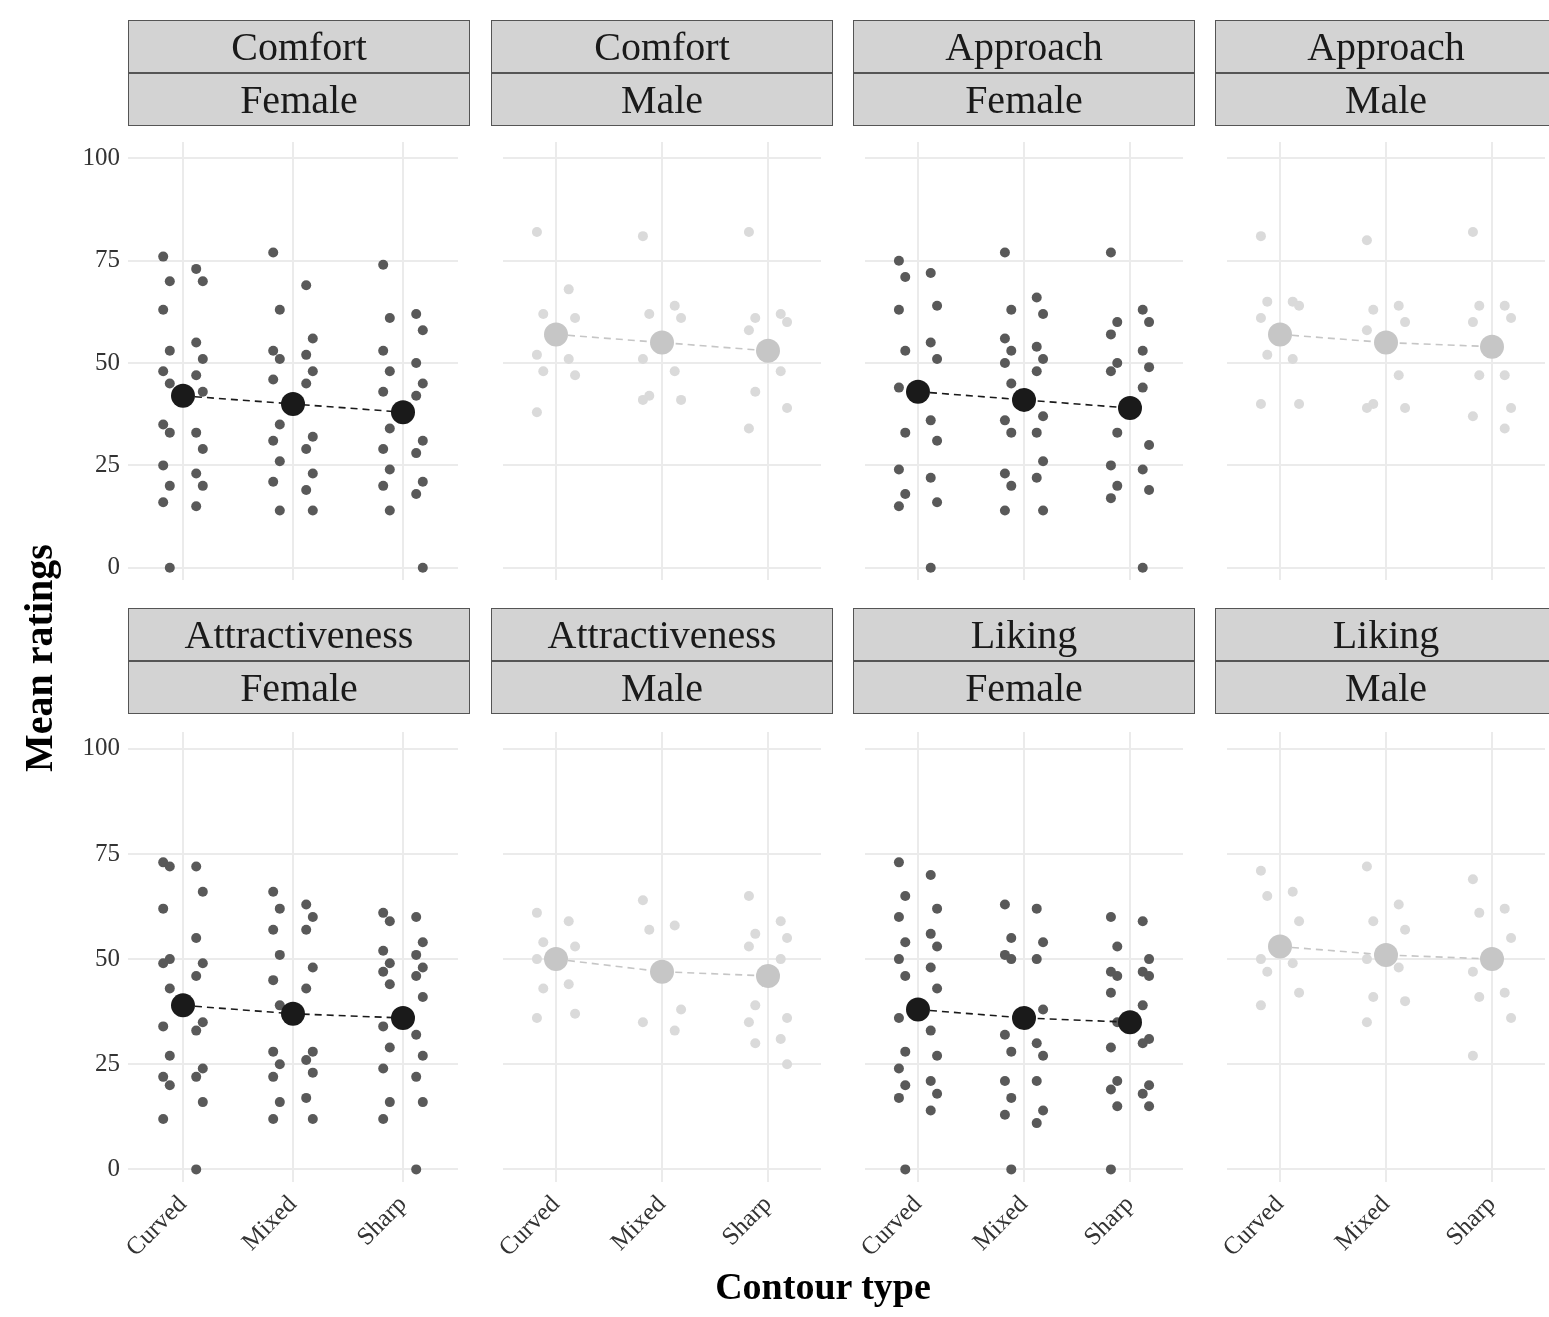 This screenshot has width=1549, height=1317. What do you see at coordinates (823, 1286) in the screenshot?
I see `x-axis-title: Contour type` at bounding box center [823, 1286].